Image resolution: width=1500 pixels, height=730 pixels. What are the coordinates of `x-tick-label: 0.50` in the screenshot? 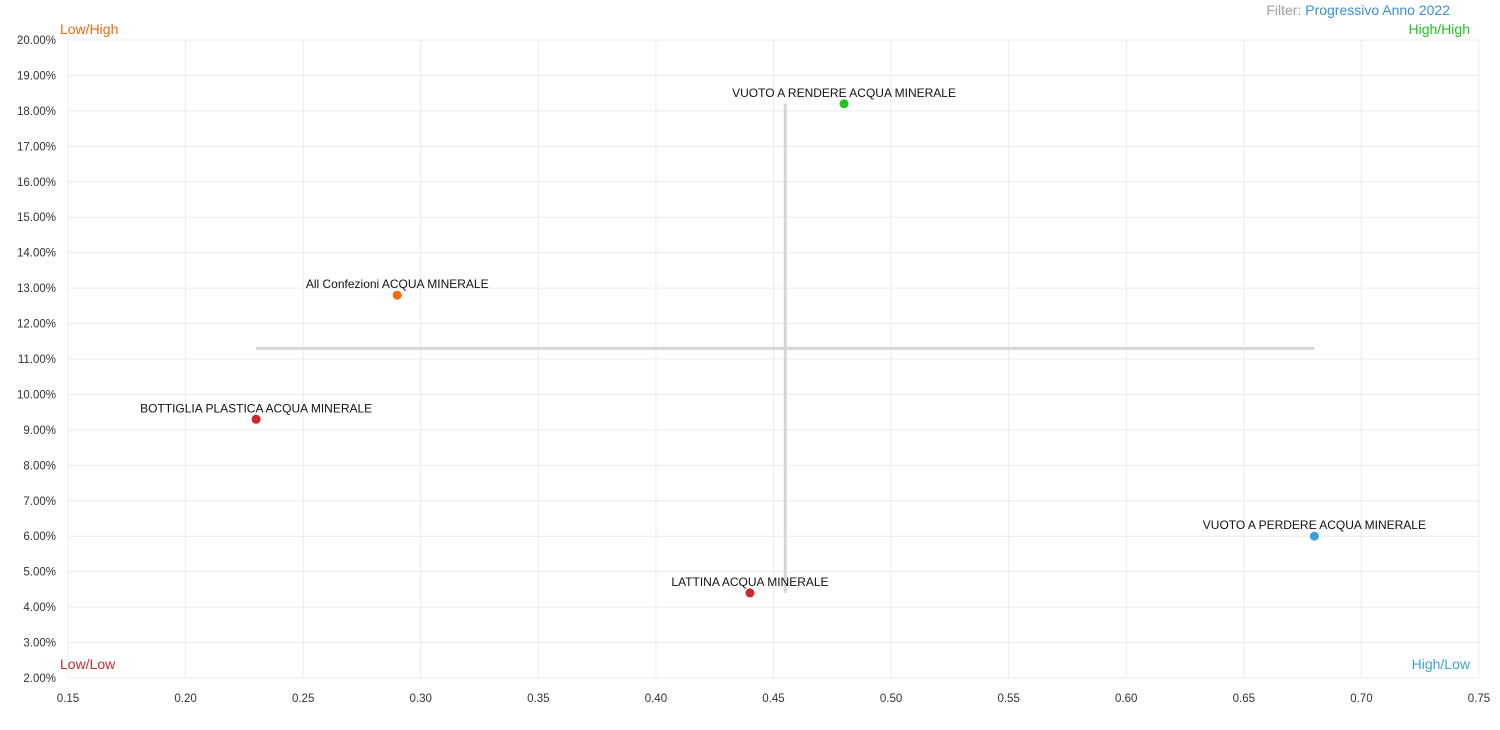 It's located at (891, 699).